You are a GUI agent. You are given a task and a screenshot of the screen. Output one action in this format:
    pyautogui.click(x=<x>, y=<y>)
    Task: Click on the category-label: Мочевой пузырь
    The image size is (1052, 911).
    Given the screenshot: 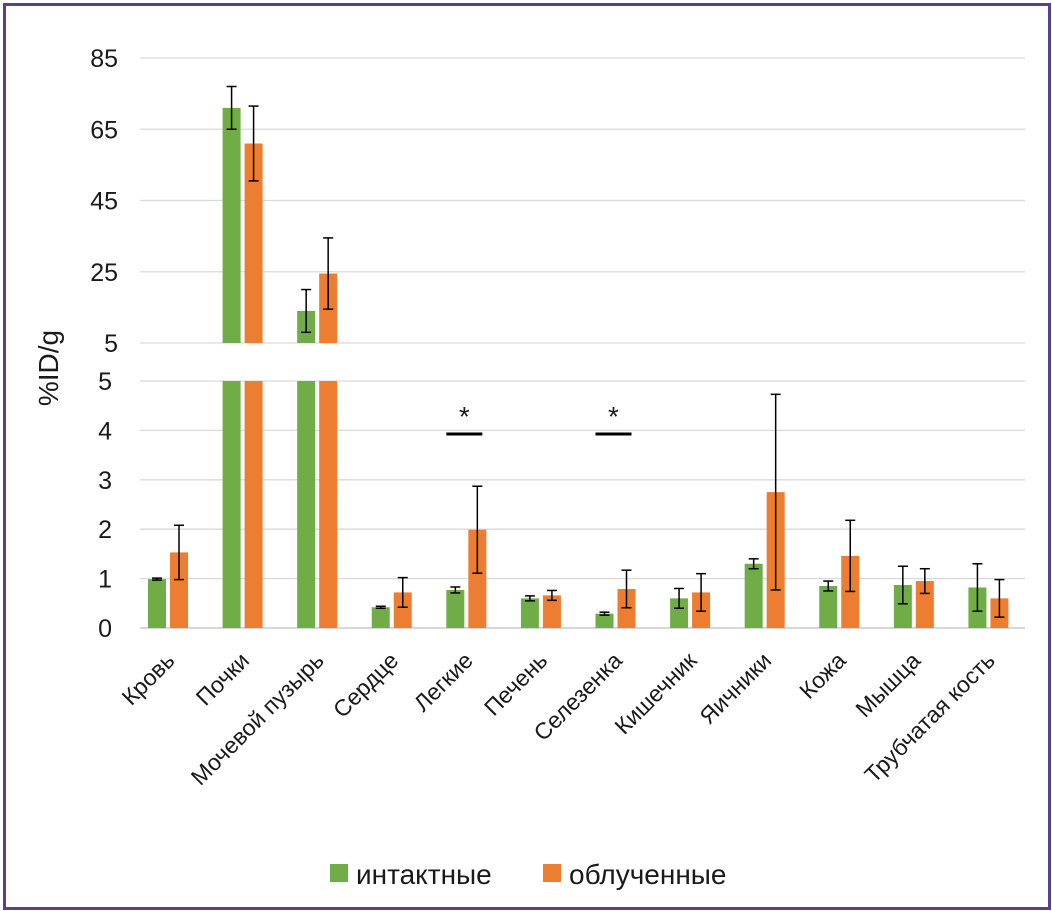 What is the action you would take?
    pyautogui.click(x=257, y=718)
    